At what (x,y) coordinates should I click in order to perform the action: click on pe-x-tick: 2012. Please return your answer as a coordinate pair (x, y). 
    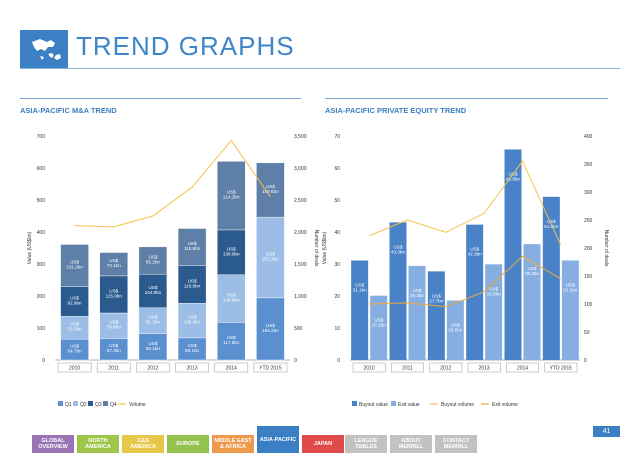
    Looking at the image, I should click on (445, 369).